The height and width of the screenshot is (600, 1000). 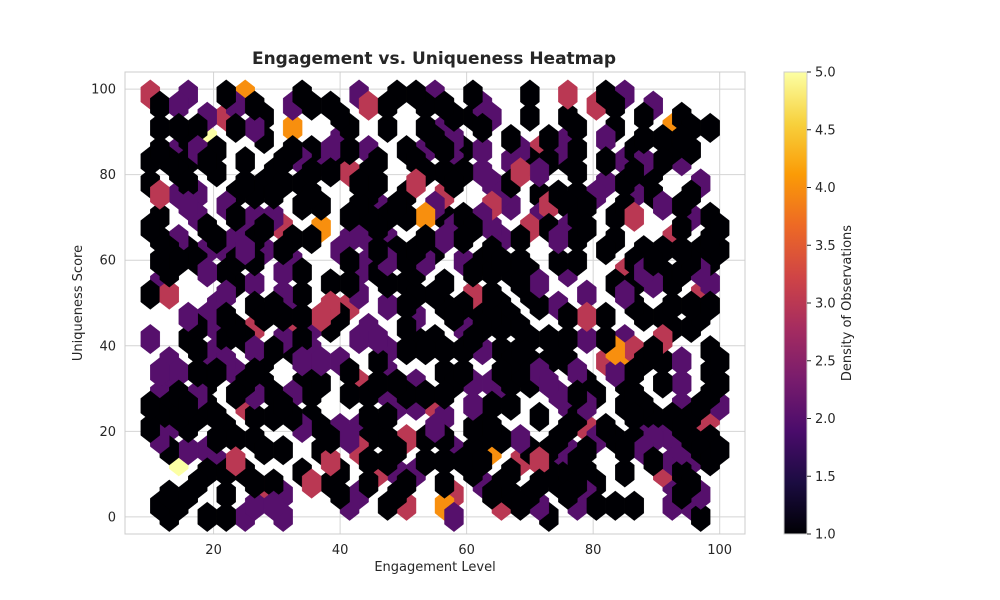 I want to click on y-tick-label: 0, so click(x=112, y=517).